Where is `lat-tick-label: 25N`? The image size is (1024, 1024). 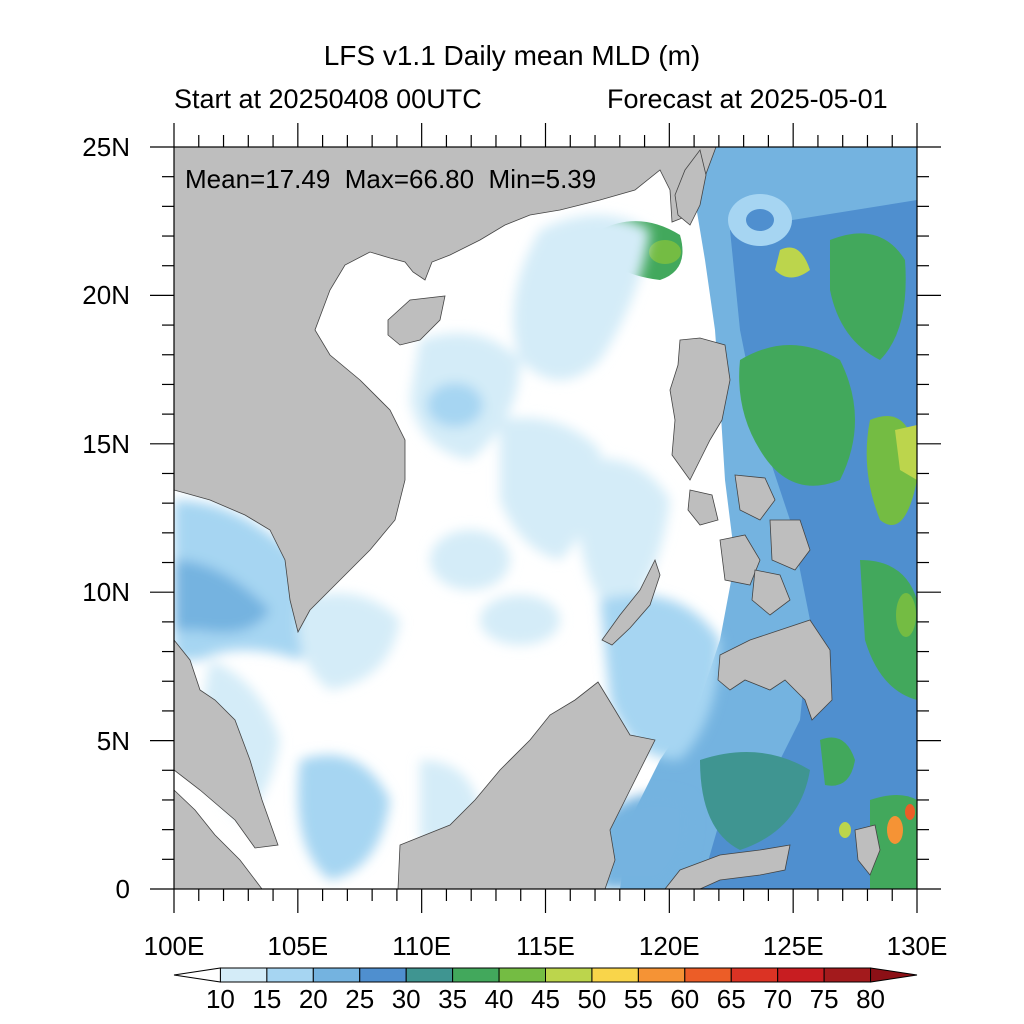 lat-tick-label: 25N is located at coordinates (106, 147).